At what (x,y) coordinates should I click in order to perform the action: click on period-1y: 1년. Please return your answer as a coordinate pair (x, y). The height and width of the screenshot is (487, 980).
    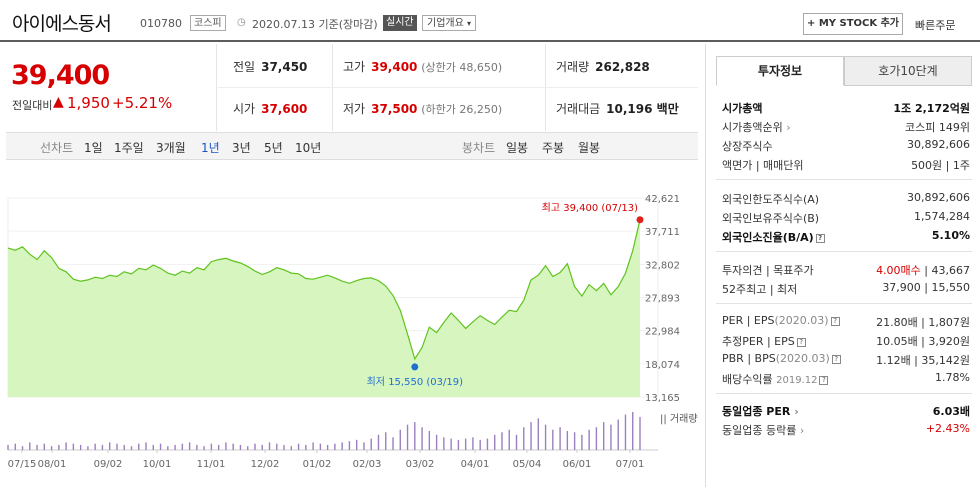
    Looking at the image, I should click on (210, 148).